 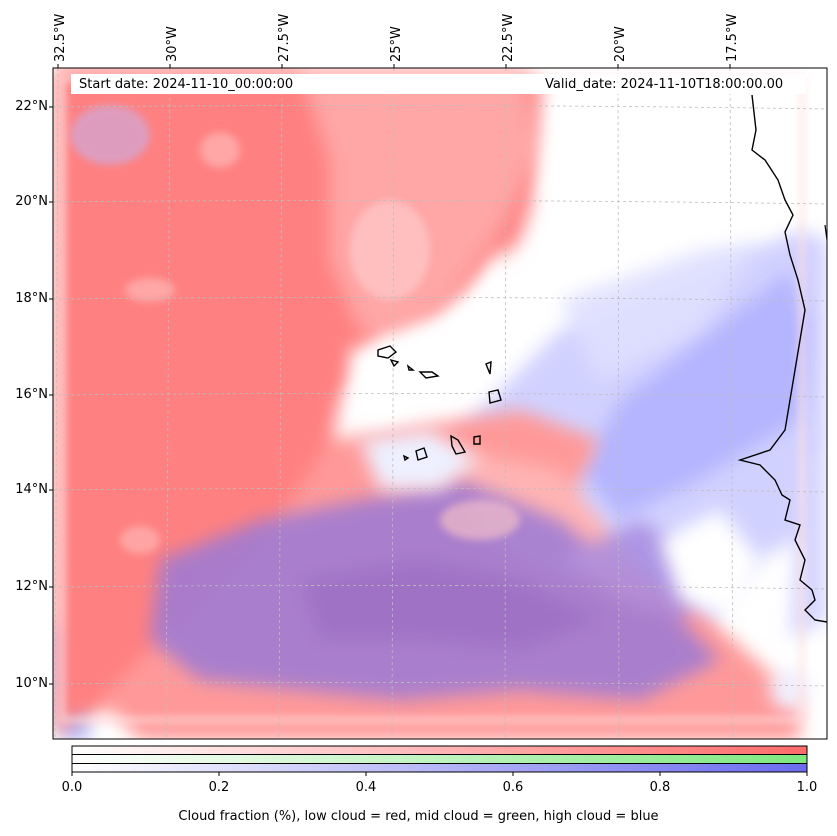 I want to click on colorbar-high, so click(x=439, y=768).